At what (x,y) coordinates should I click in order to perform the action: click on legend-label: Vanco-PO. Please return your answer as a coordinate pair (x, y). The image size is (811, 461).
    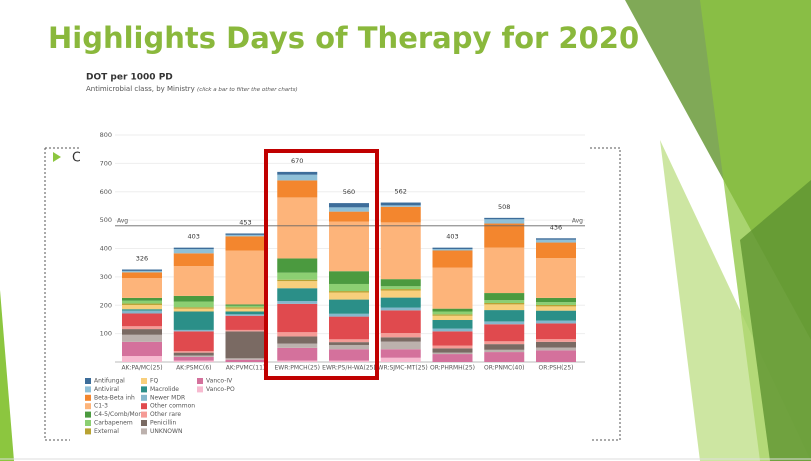
    Looking at the image, I should click on (220, 389).